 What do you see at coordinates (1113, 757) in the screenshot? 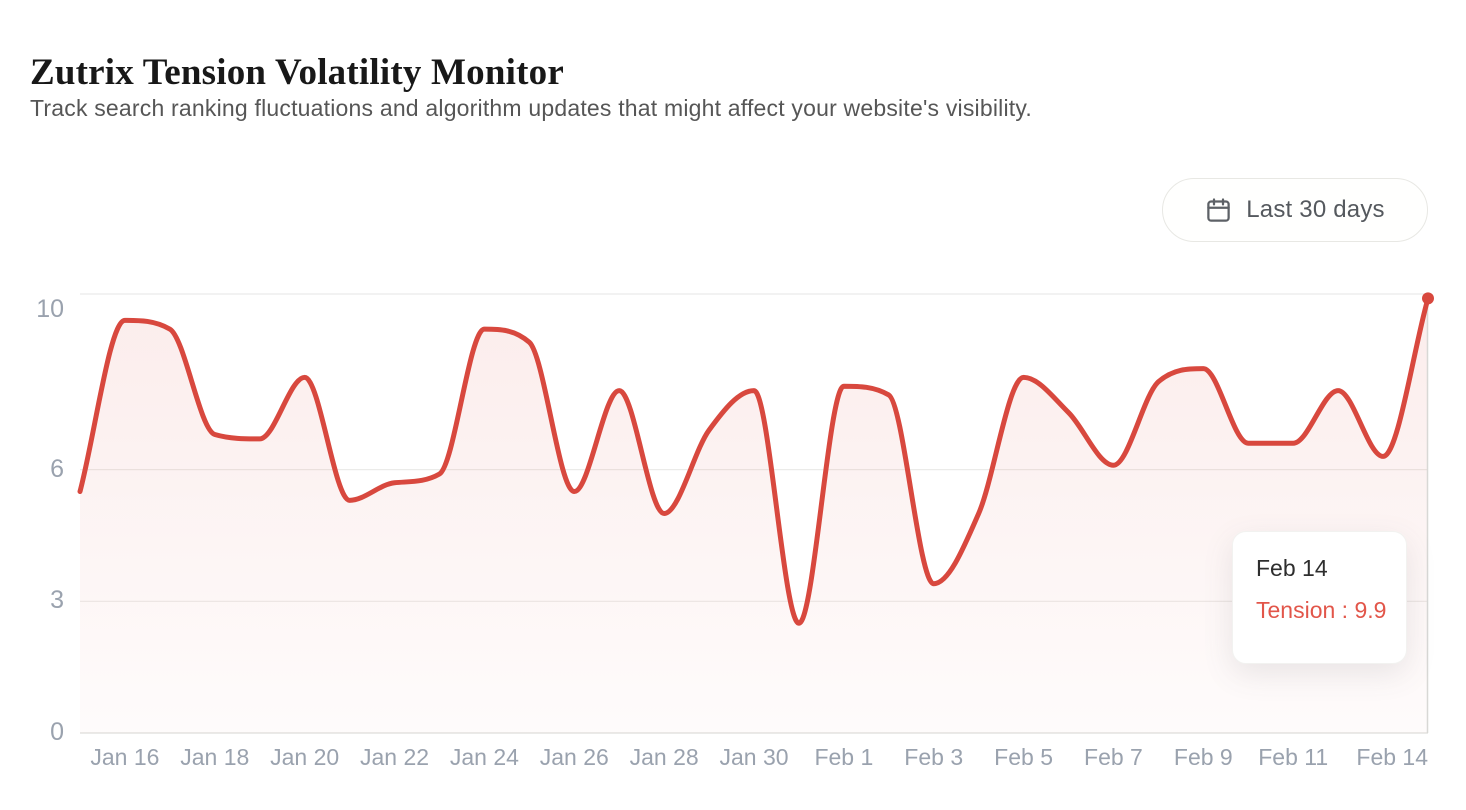
I see `x-axis-tick-label: Feb 7` at bounding box center [1113, 757].